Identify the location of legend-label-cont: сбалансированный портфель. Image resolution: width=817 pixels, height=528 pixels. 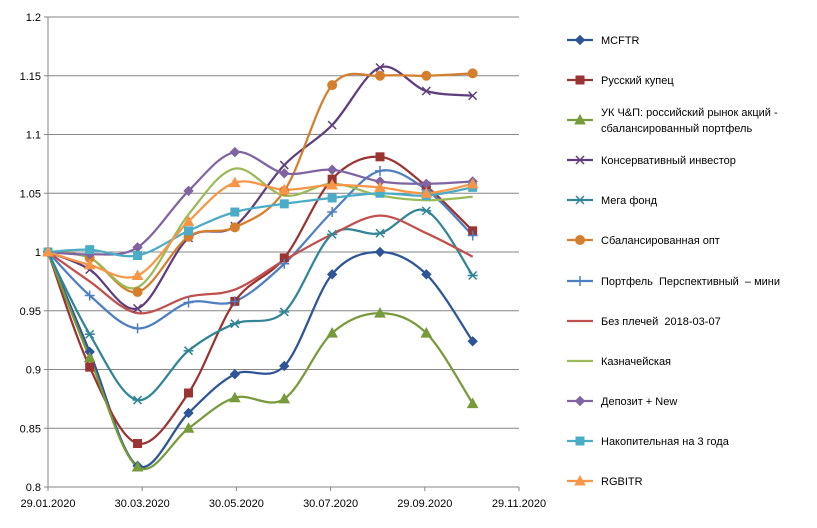
(676, 129).